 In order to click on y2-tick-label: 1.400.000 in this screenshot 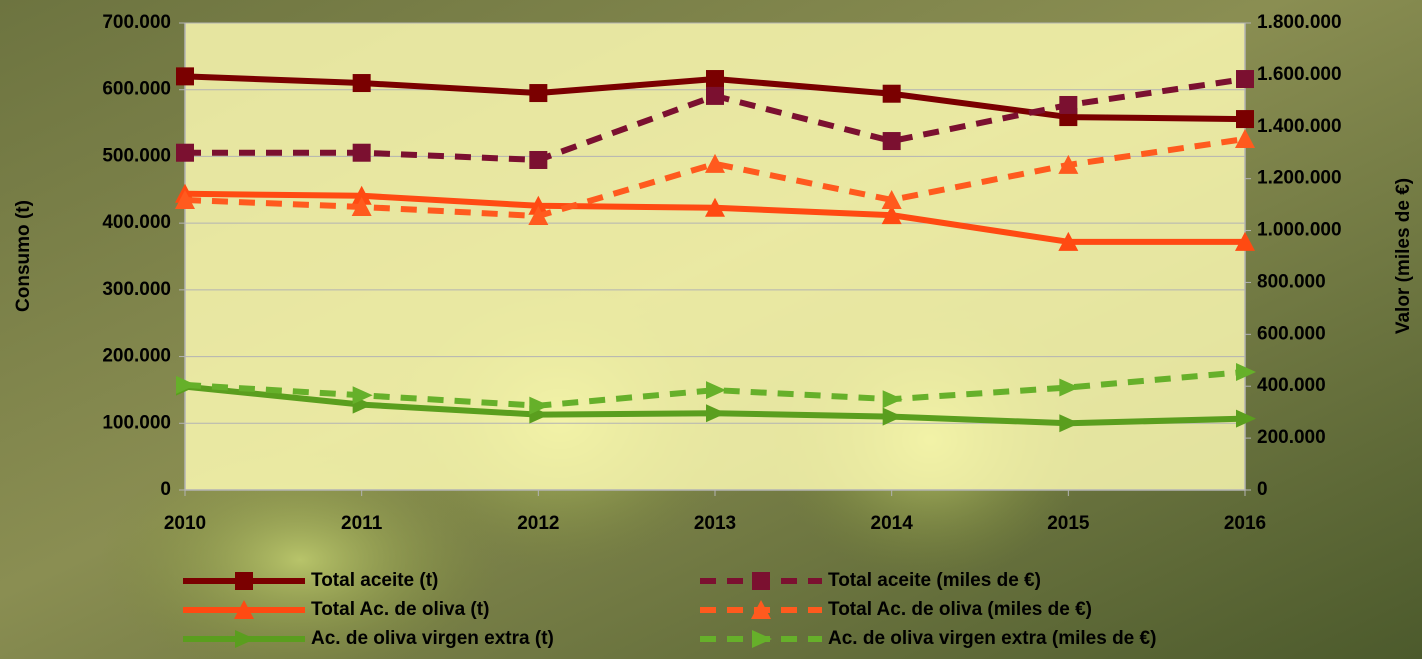, I will do `click(1299, 126)`.